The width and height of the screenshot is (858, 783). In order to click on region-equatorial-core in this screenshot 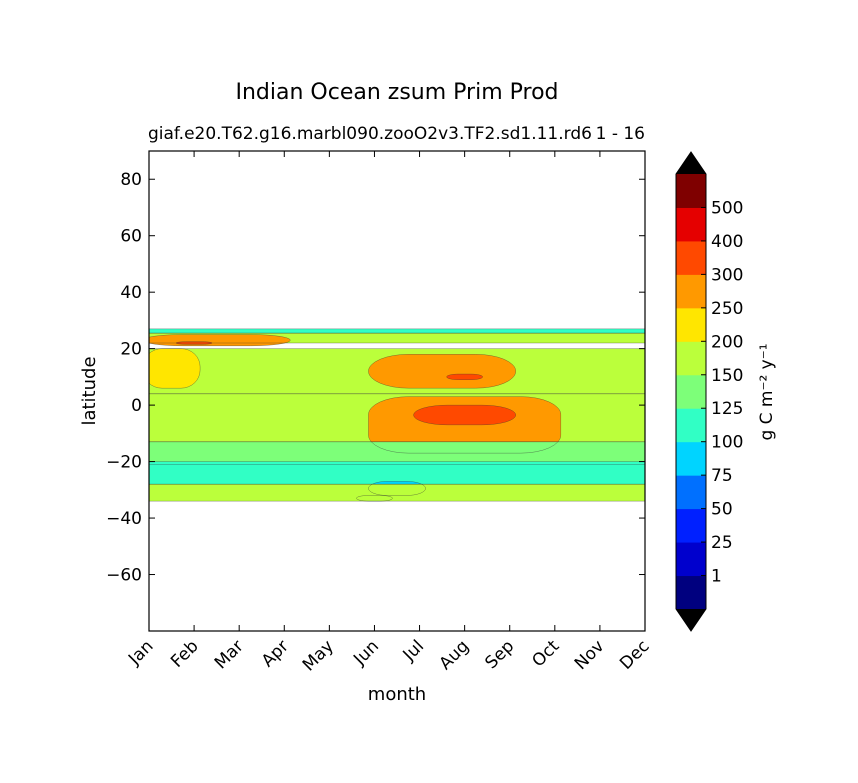, I will do `click(464, 415)`.